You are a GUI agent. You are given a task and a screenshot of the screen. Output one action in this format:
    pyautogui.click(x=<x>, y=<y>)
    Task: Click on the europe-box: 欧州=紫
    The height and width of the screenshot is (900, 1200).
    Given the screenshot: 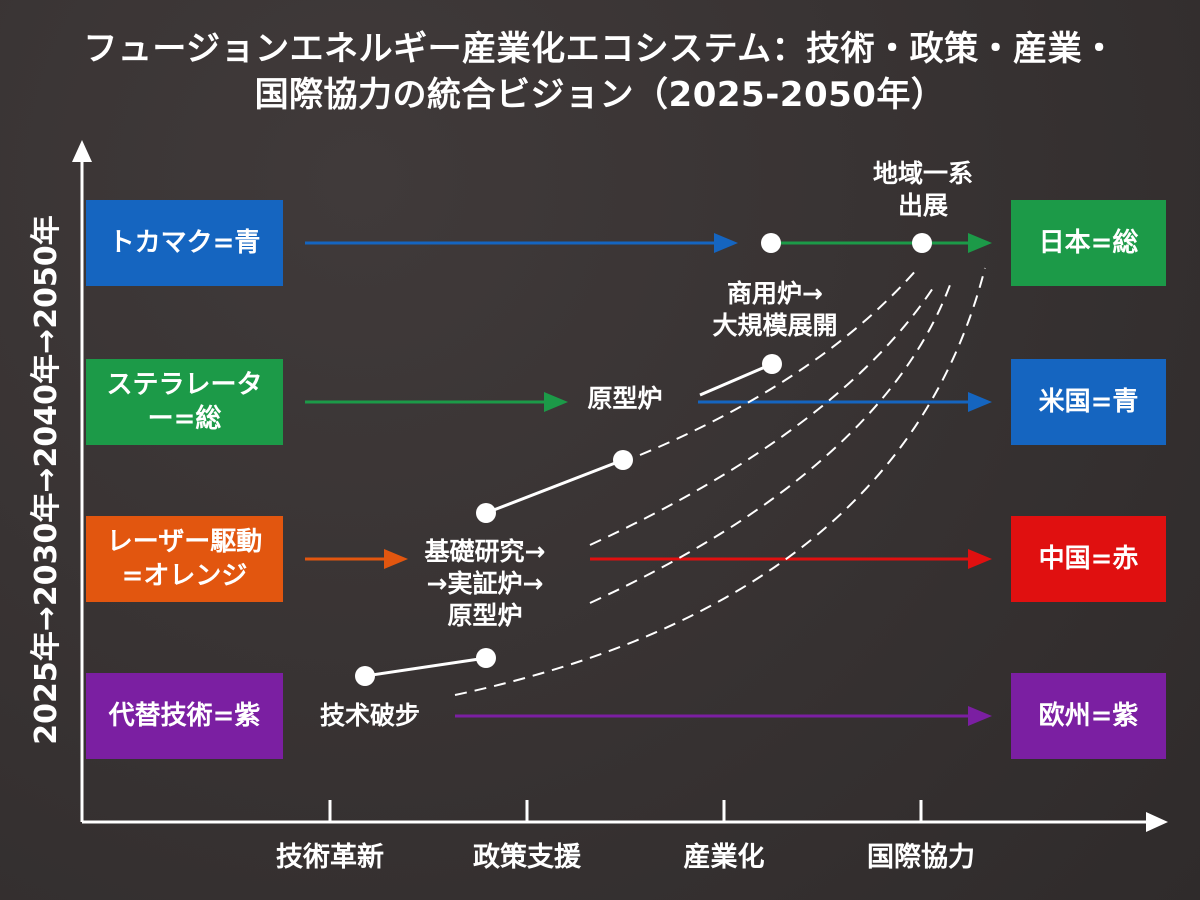 What is the action you would take?
    pyautogui.click(x=1088, y=716)
    